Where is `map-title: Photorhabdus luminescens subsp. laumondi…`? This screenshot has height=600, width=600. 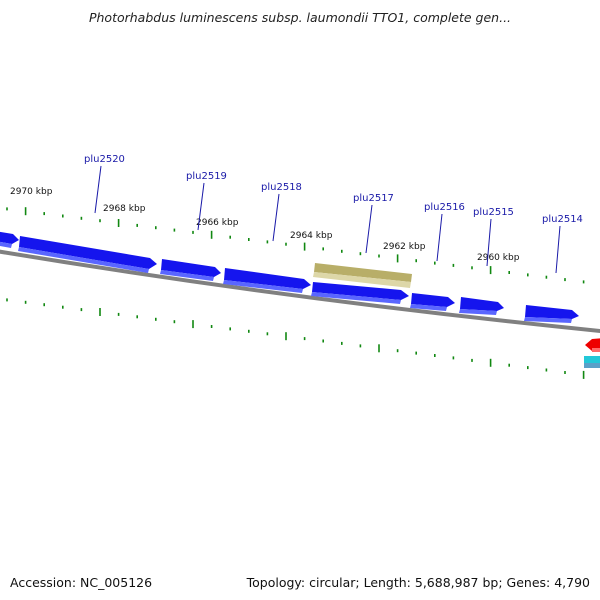
map-title: Photorhabdus luminescens subsp. laumondi… is located at coordinates (300, 17).